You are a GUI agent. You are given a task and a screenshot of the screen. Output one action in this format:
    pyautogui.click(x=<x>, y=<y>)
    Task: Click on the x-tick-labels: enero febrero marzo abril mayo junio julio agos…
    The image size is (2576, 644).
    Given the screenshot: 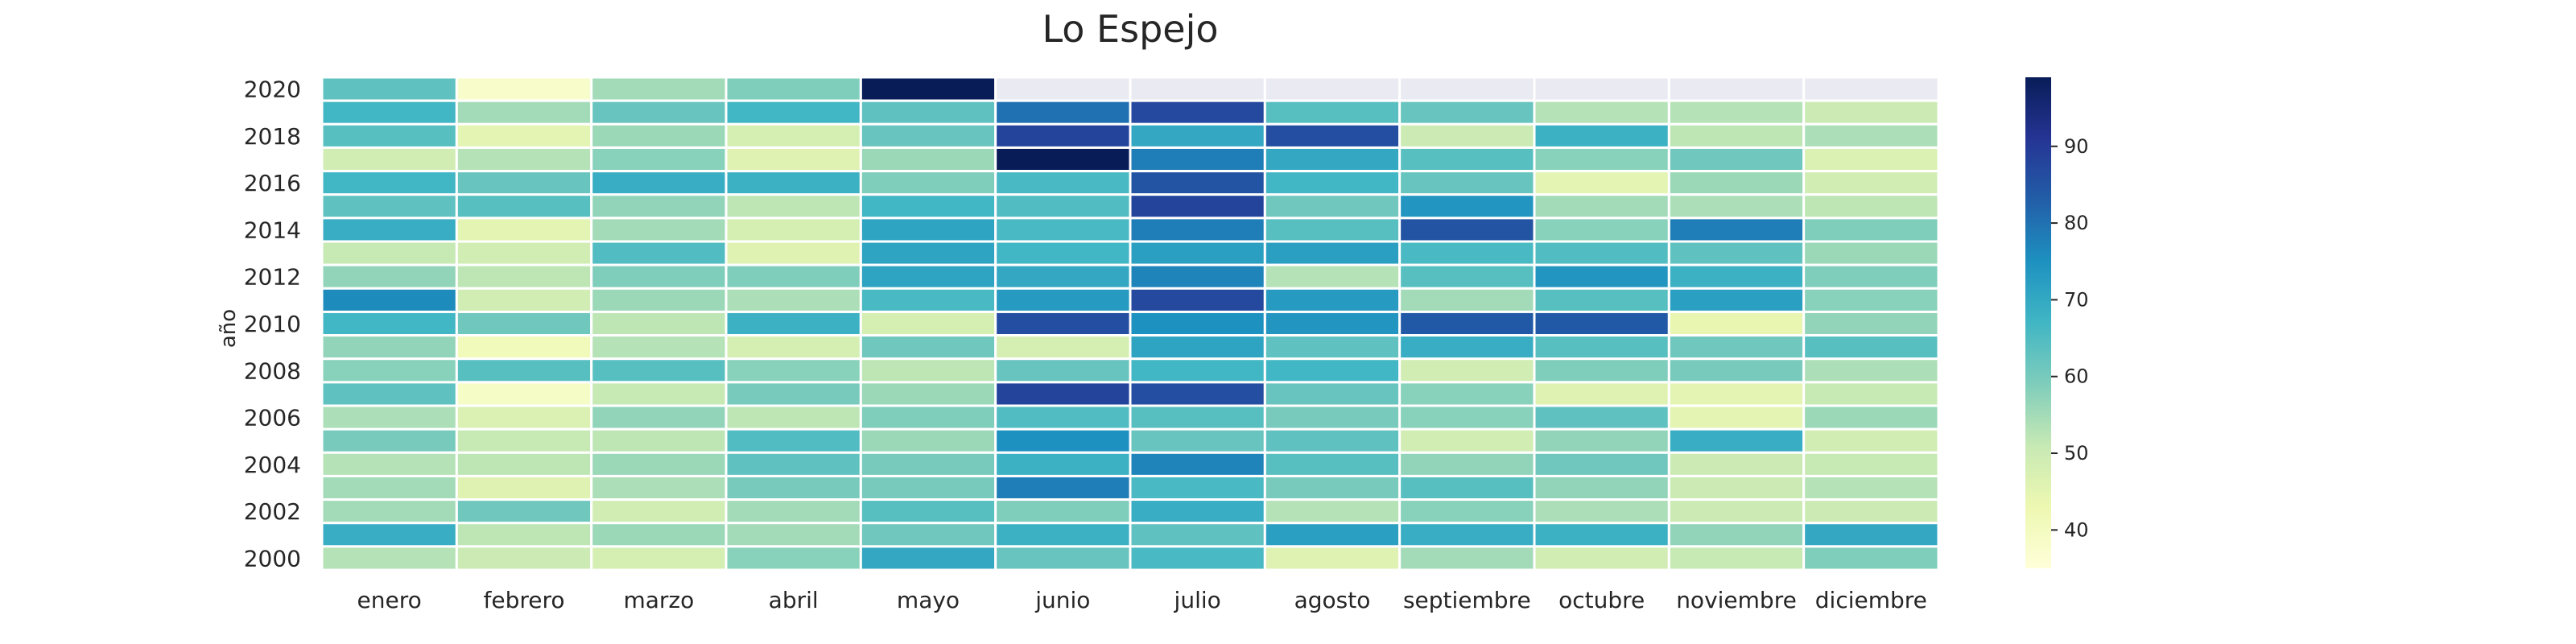 What is the action you would take?
    pyautogui.click(x=1142, y=600)
    